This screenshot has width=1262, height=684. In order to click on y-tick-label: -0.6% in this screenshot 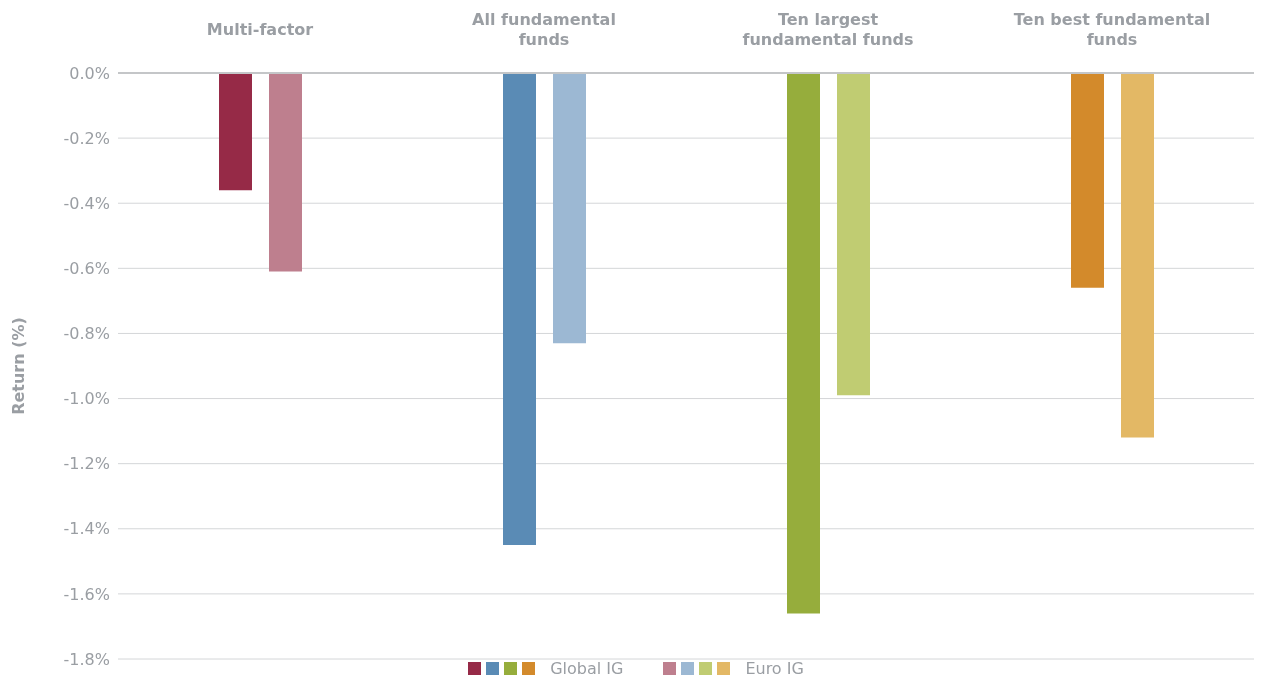, I will do `click(86, 269)`.